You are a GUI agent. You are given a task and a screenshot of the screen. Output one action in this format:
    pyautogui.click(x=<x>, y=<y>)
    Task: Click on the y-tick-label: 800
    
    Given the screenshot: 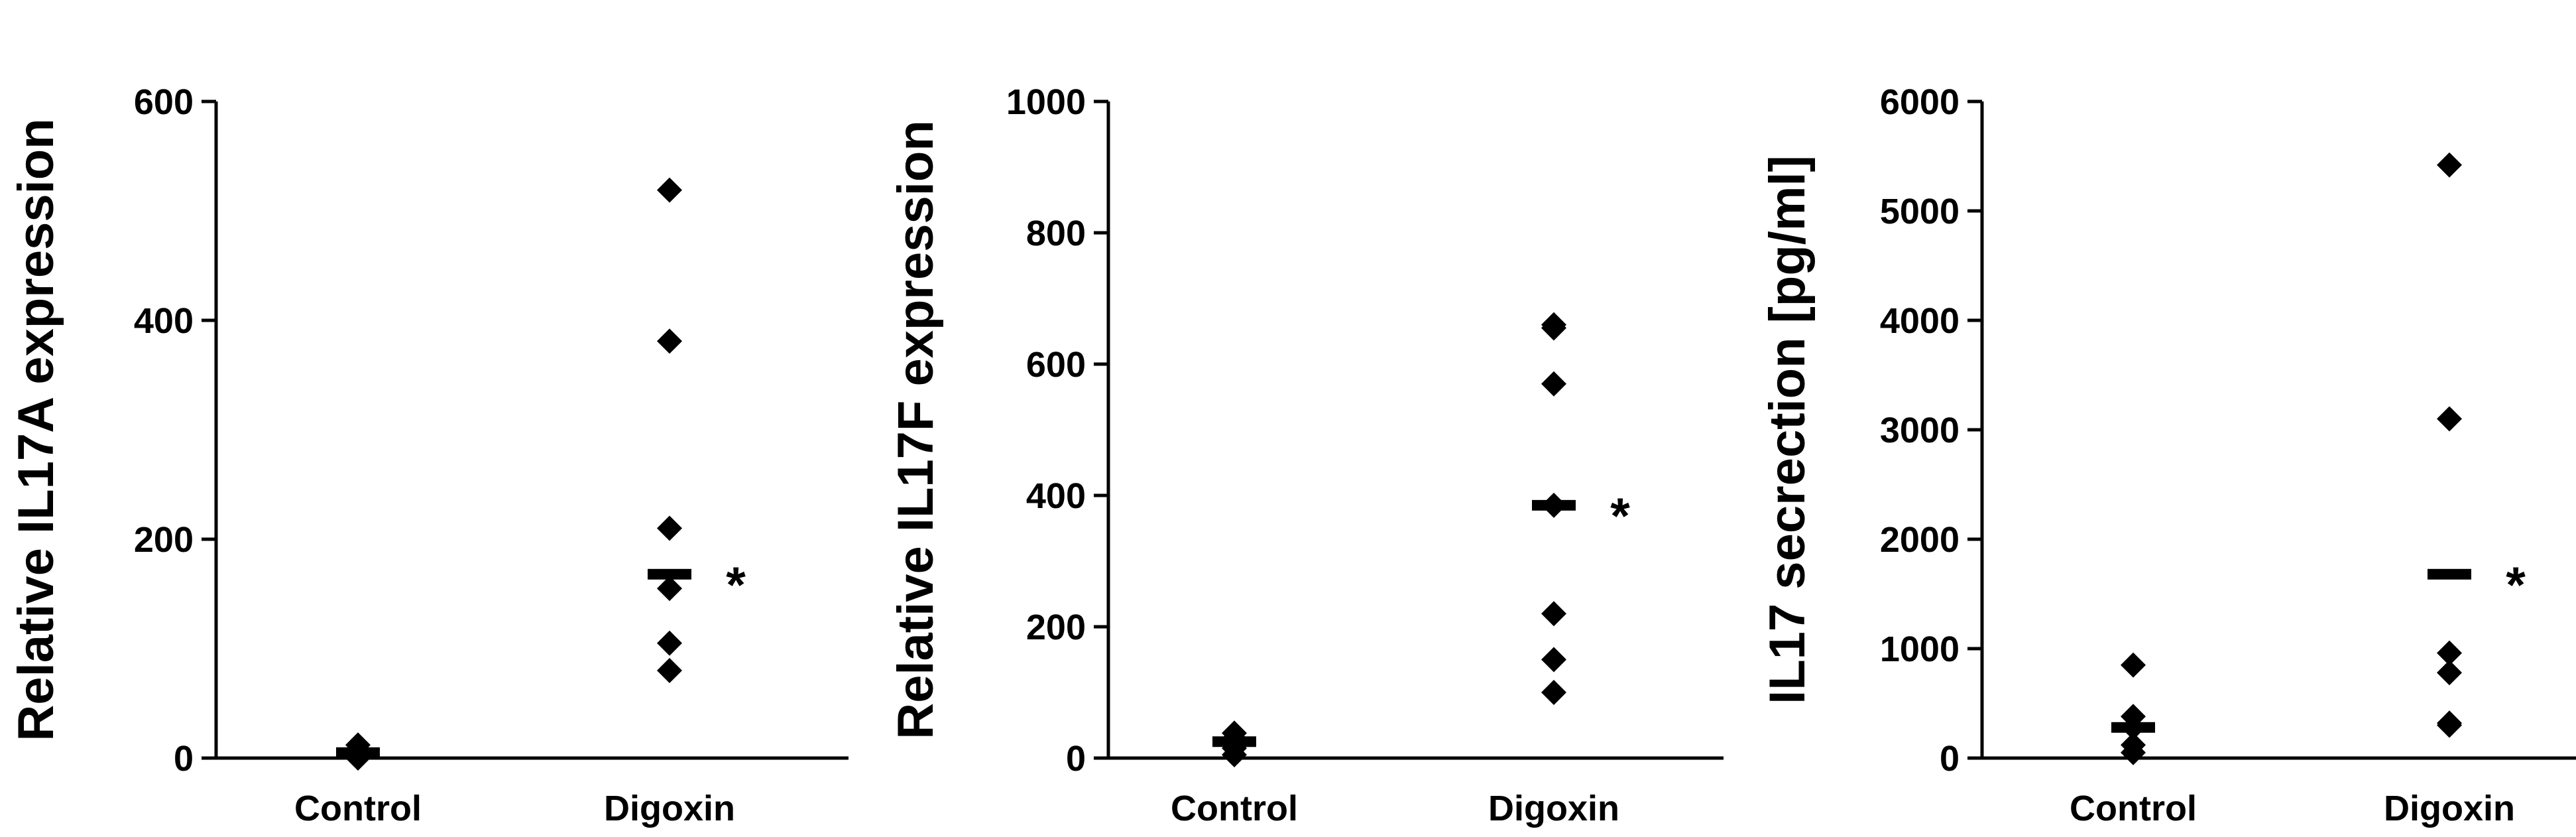 What is the action you would take?
    pyautogui.click(x=1056, y=234)
    